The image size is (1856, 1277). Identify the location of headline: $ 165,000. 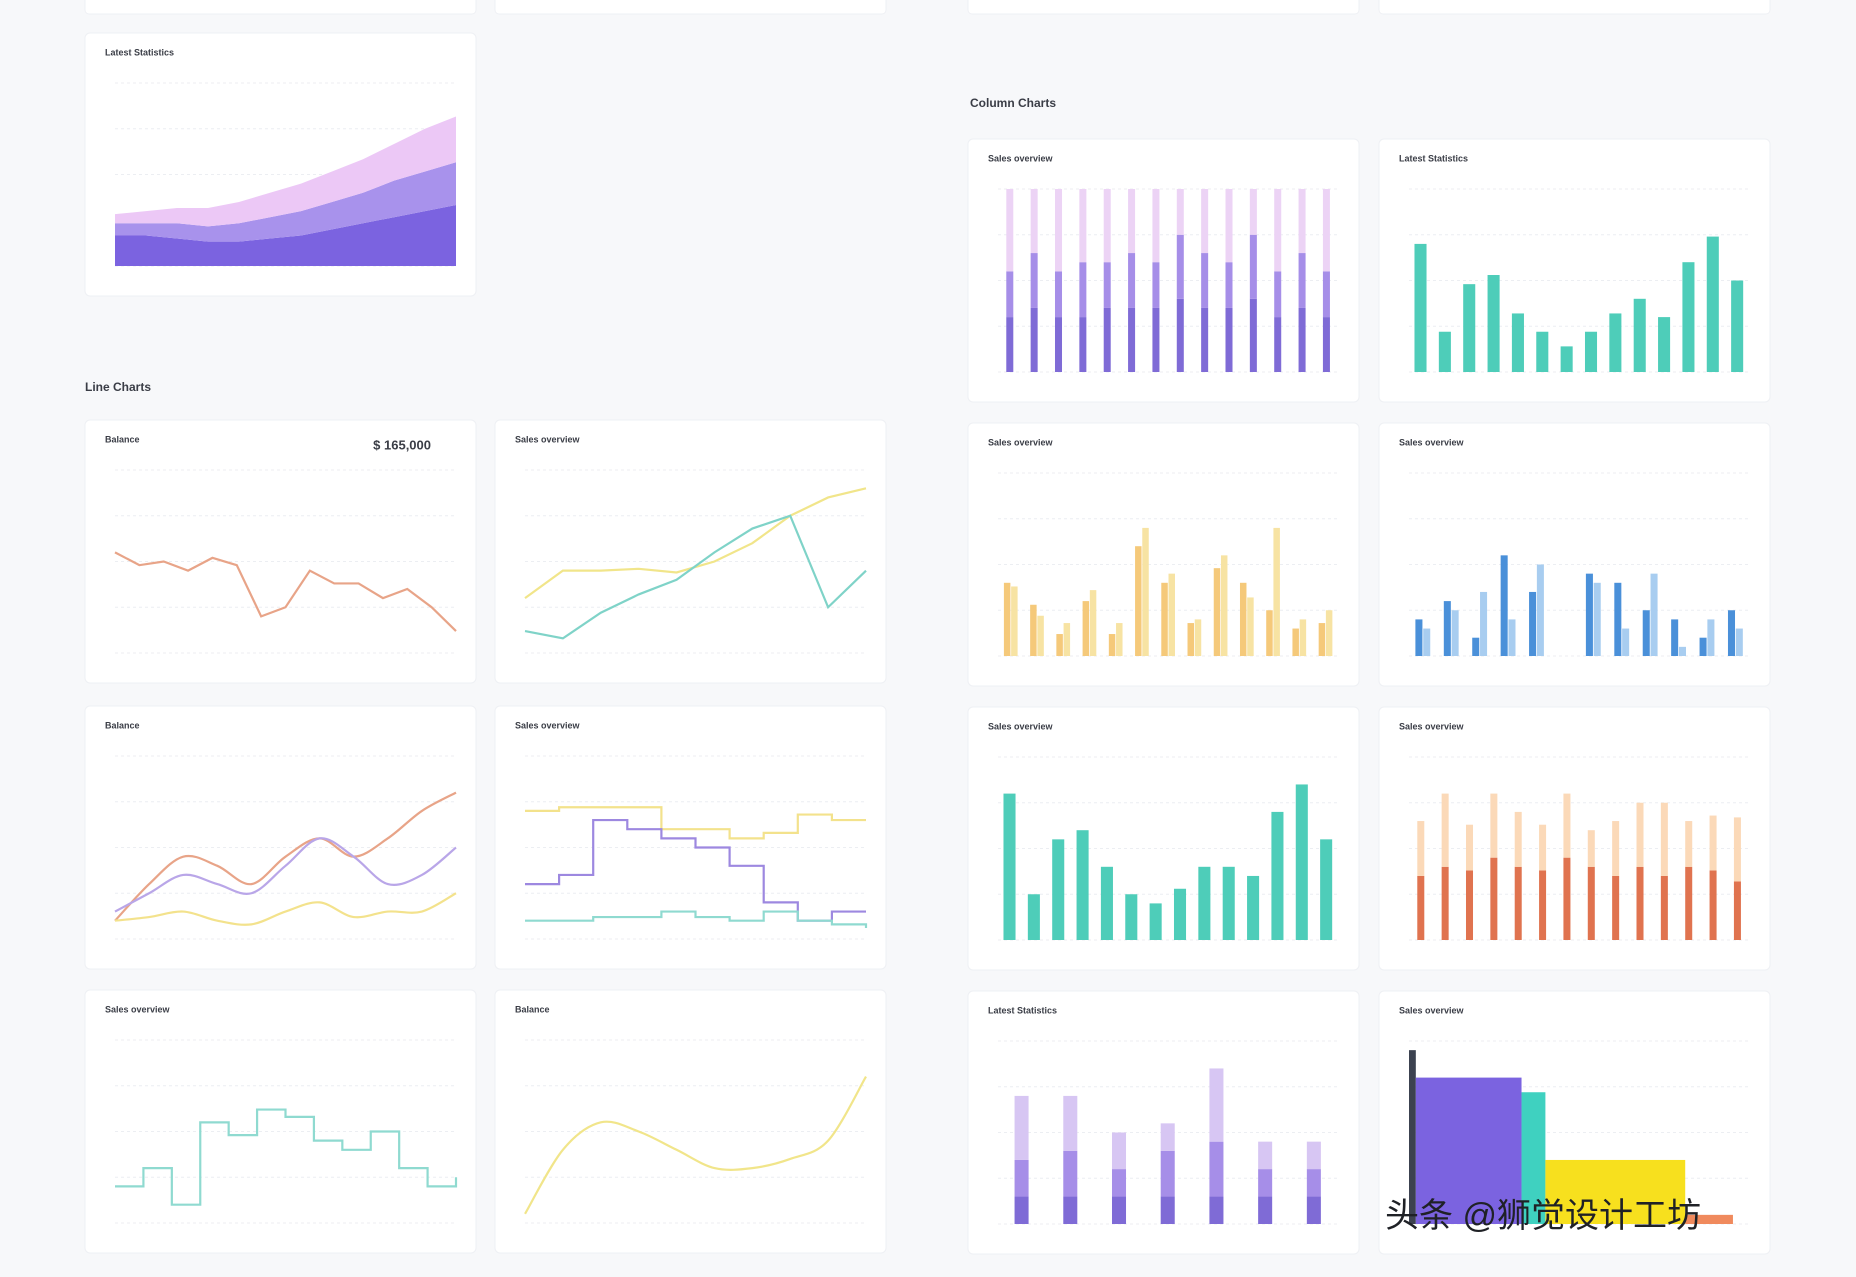
(402, 444).